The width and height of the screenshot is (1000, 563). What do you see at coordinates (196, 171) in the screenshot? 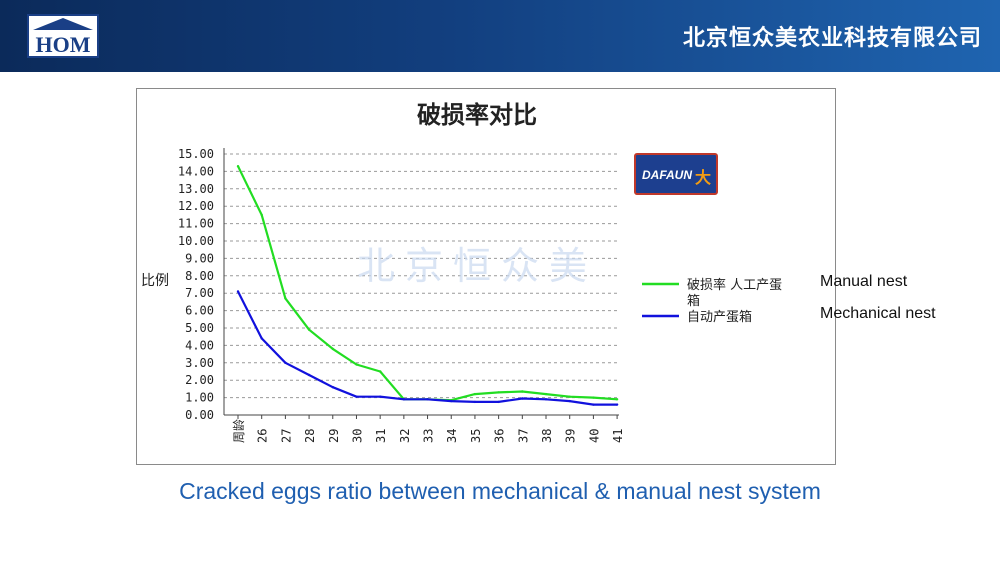
I see `y-tick-label: 14.00` at bounding box center [196, 171].